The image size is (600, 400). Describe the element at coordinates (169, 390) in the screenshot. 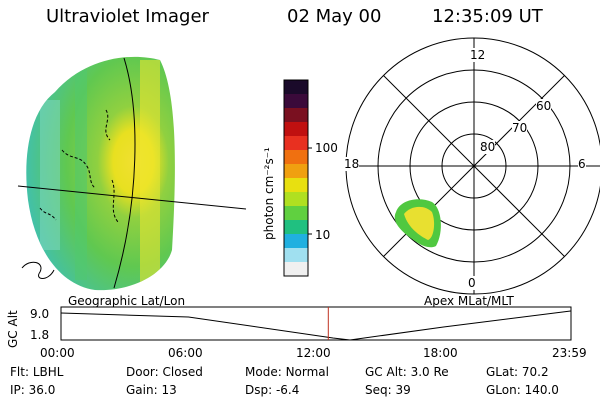

I see `status-value: 13` at that location.